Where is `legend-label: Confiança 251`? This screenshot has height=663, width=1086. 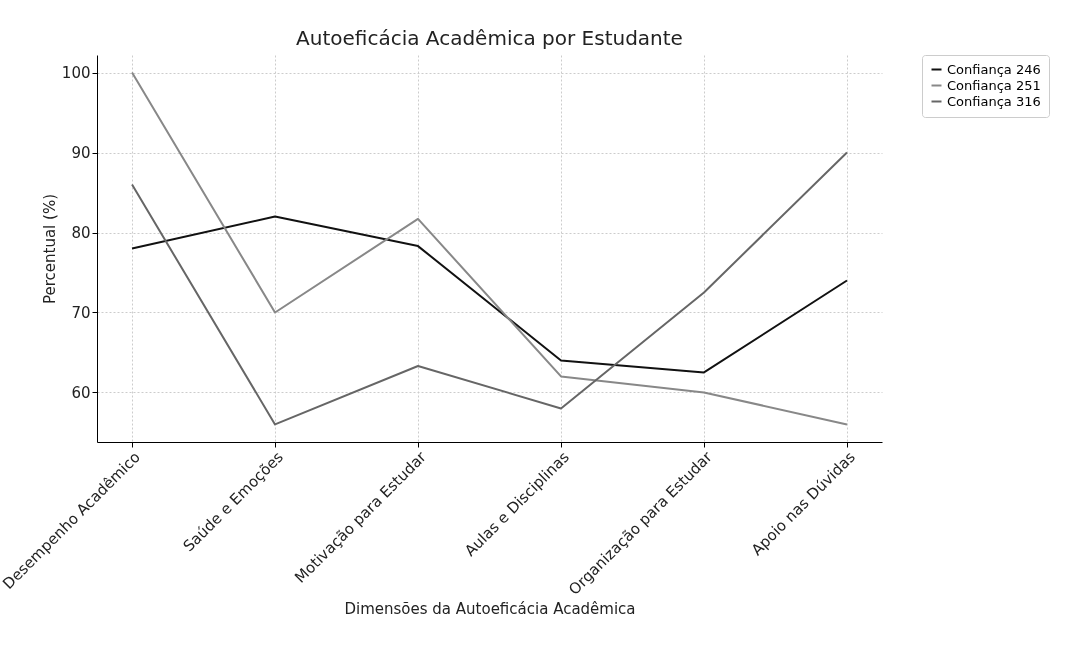
legend-label: Confiança 251 is located at coordinates (994, 85).